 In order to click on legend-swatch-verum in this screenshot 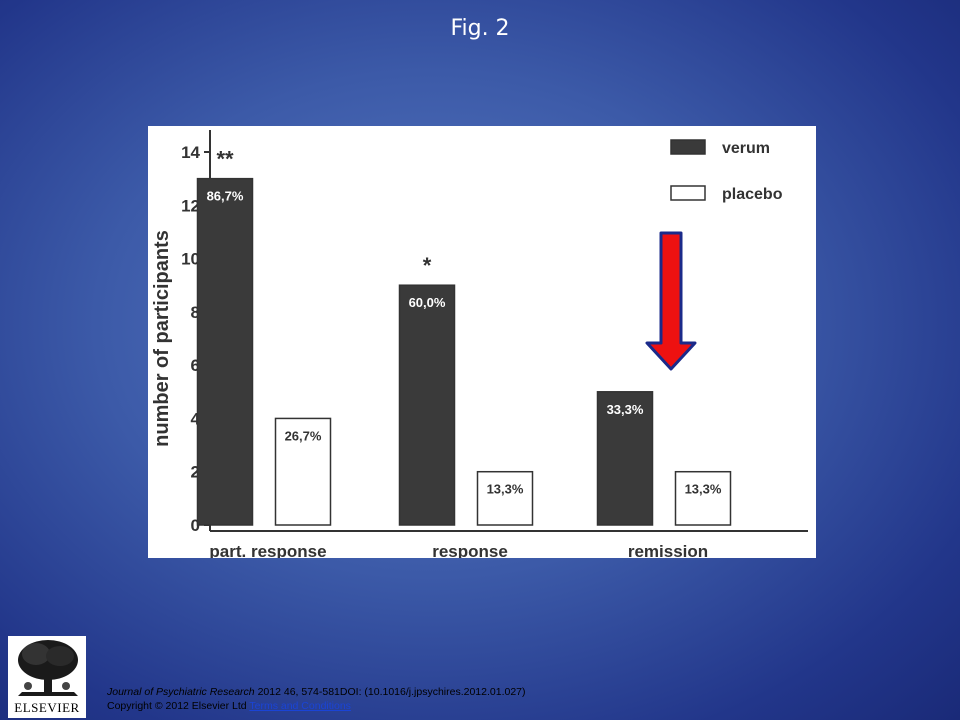, I will do `click(688, 147)`.